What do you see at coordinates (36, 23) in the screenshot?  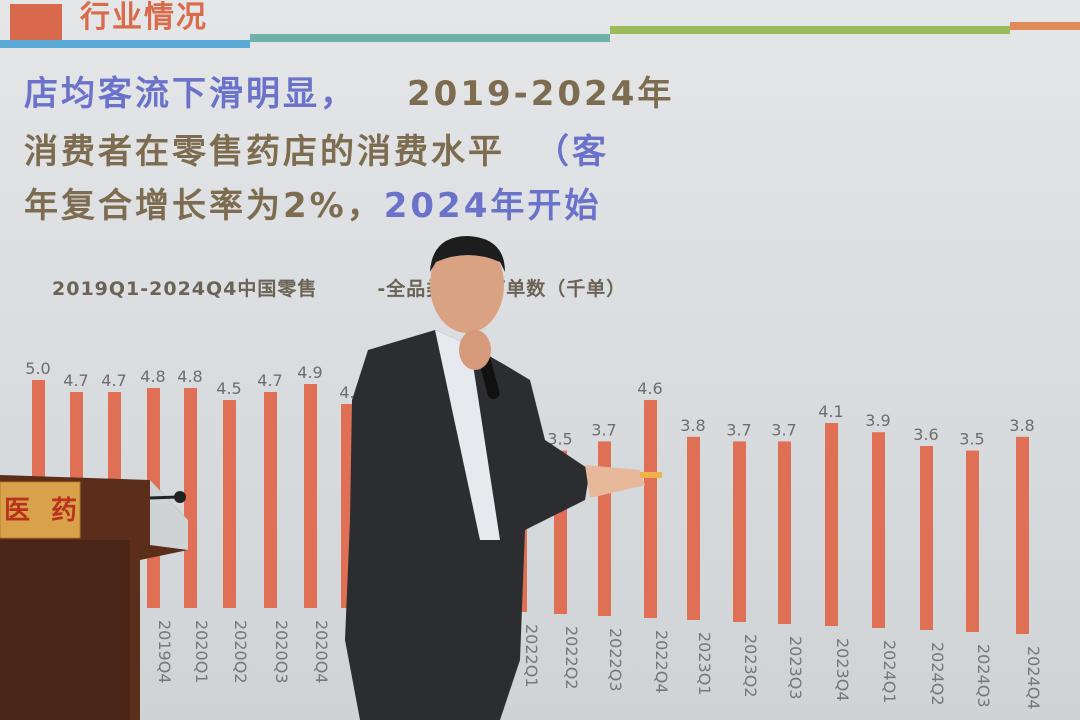 I see `slide-logo-block` at bounding box center [36, 23].